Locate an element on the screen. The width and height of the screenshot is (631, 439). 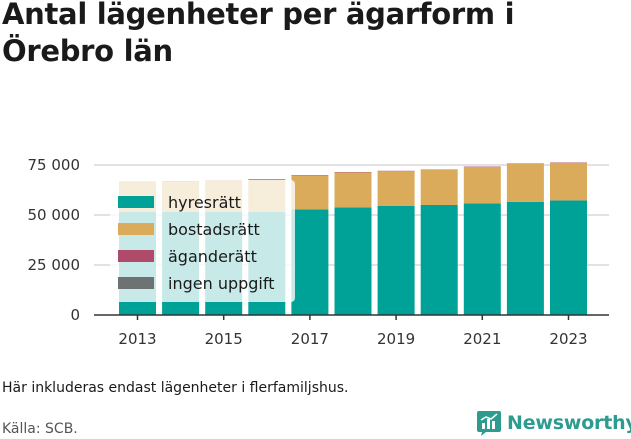
newsworthy-logo-icon is located at coordinates (489, 423).